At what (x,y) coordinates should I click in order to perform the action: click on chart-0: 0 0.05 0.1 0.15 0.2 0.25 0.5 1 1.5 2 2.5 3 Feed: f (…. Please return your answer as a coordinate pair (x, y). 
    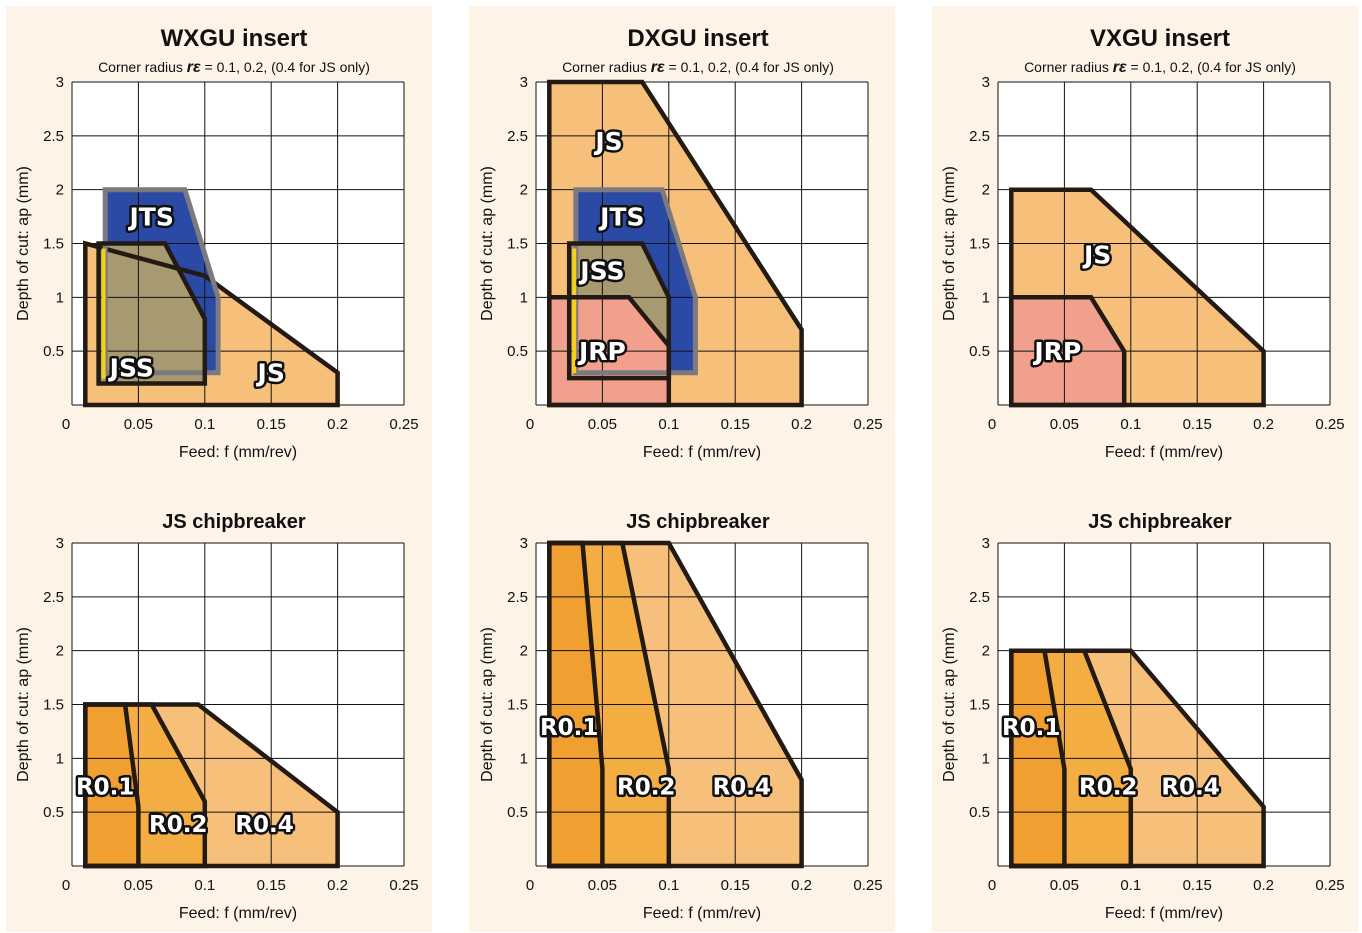
    Looking at the image, I should click on (217, 243).